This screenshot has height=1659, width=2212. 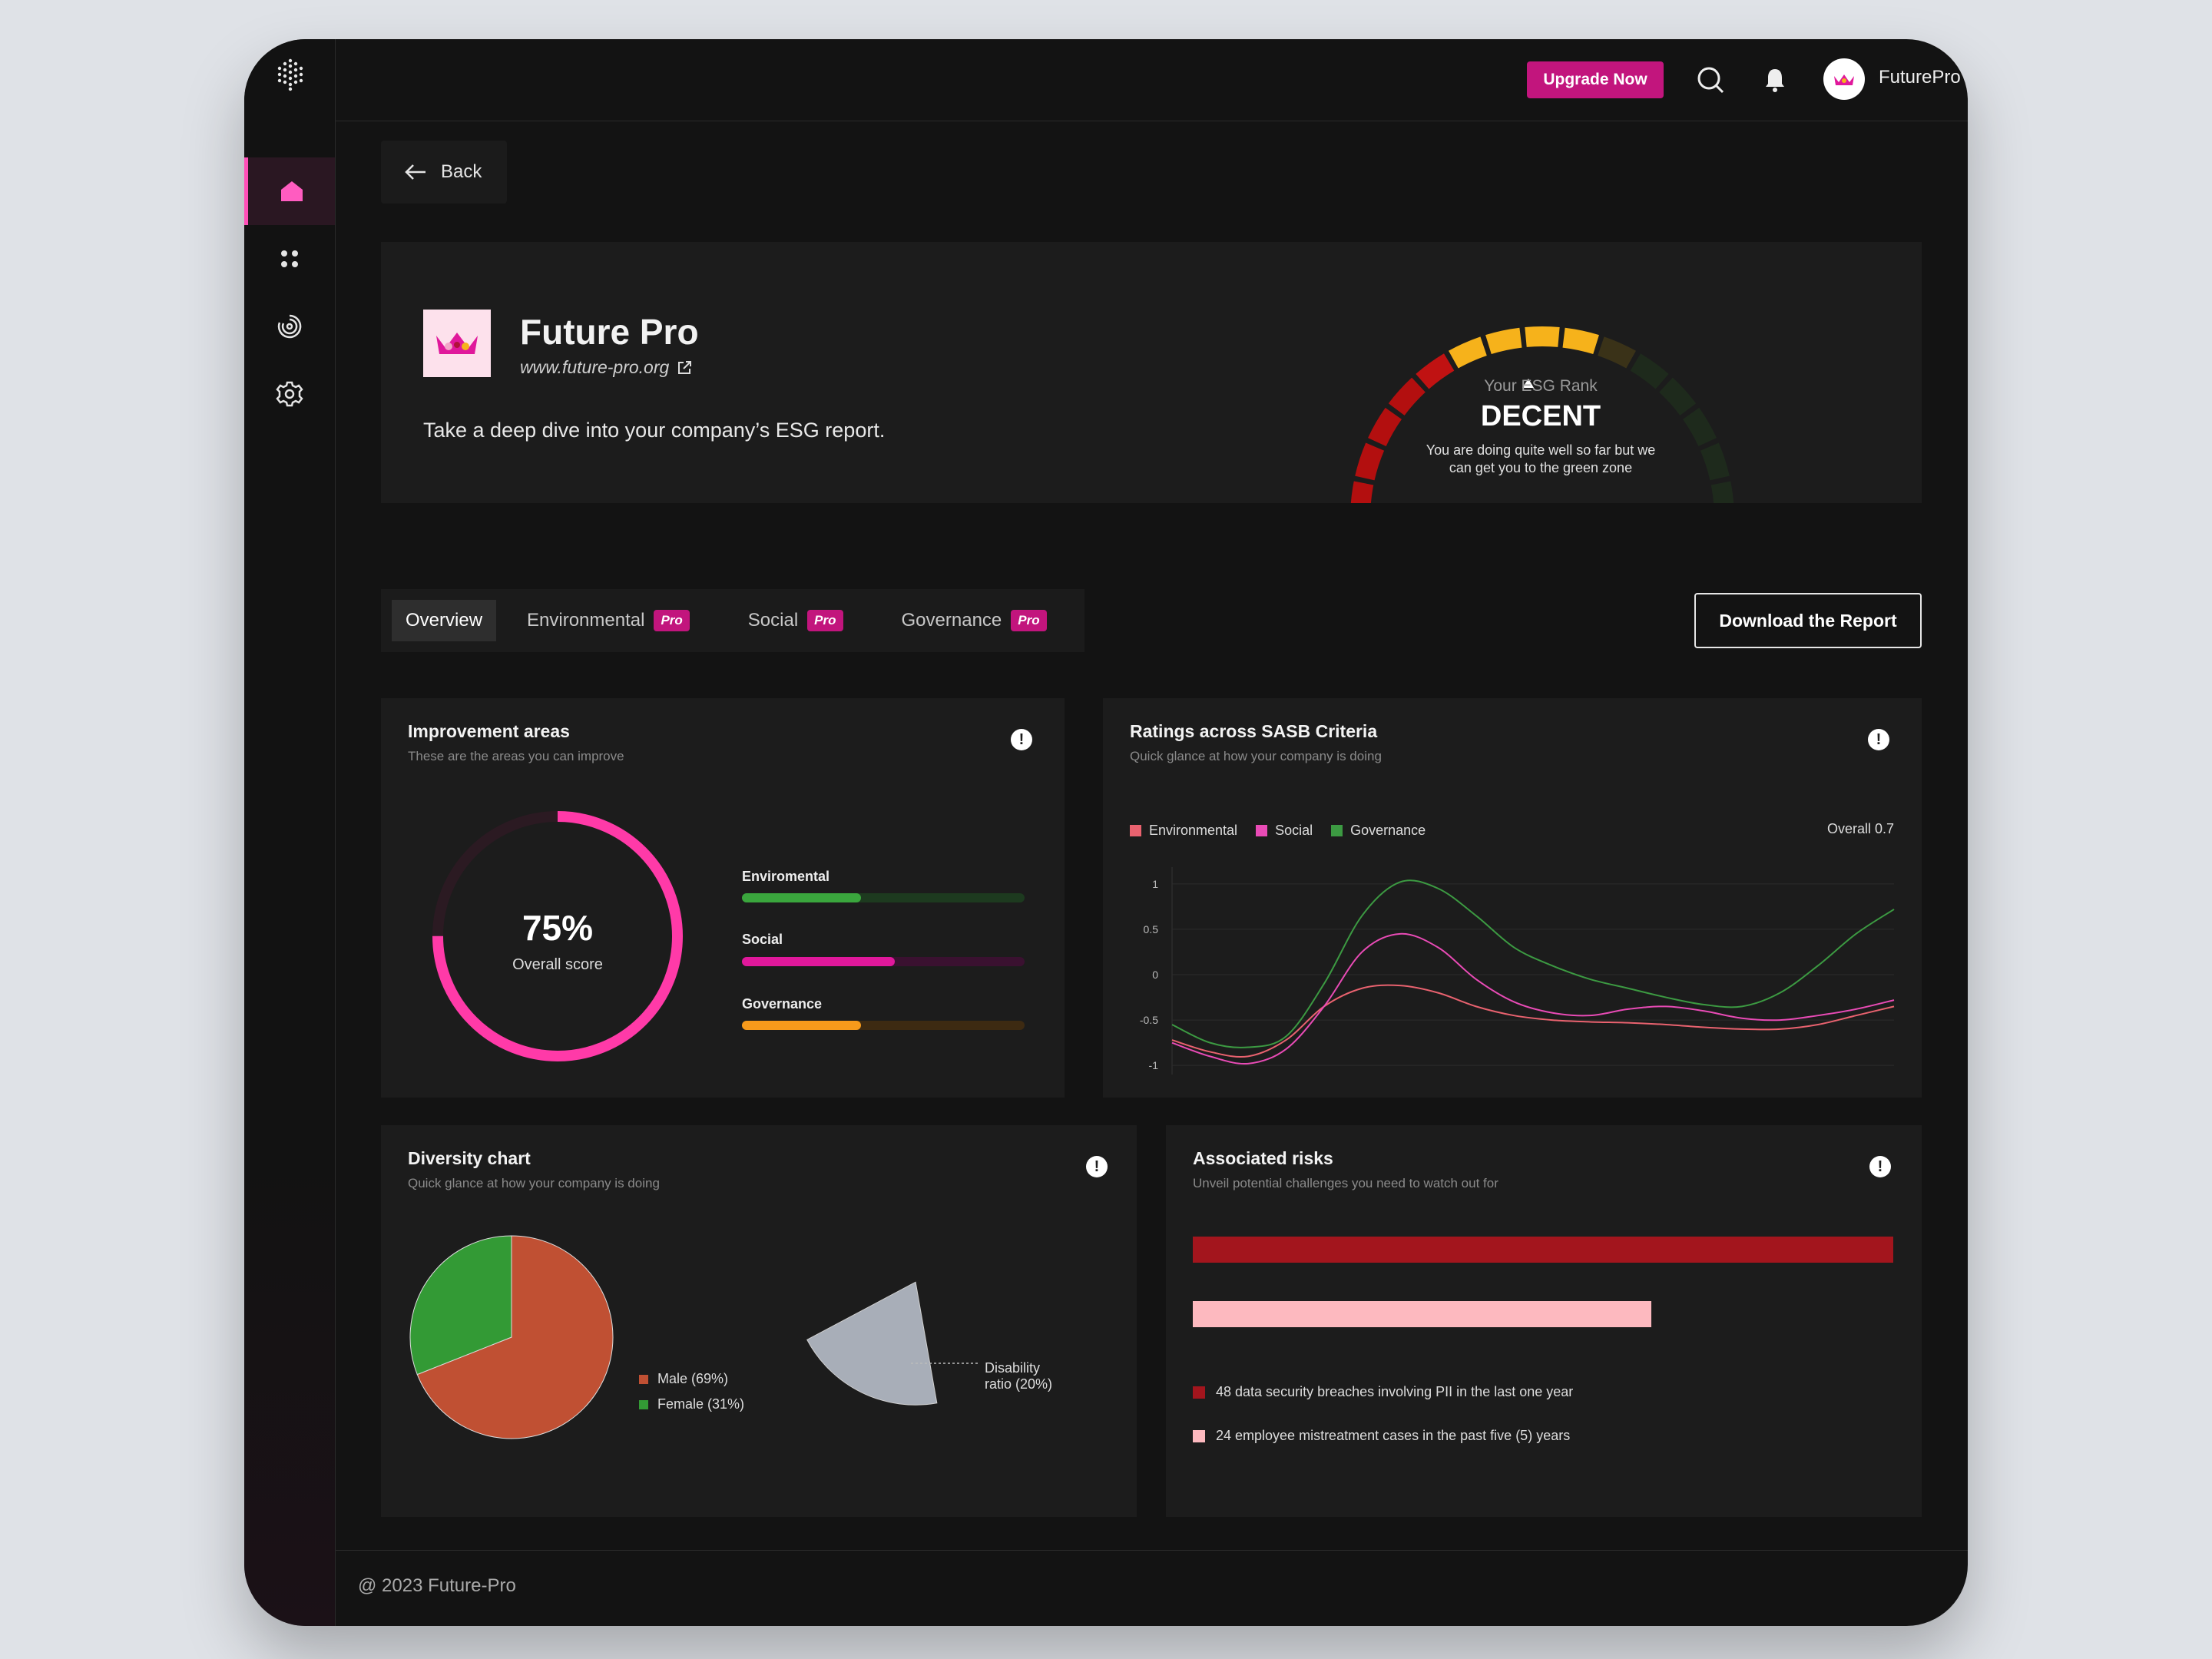 What do you see at coordinates (557, 964) in the screenshot?
I see `overall-score-label: Overall score` at bounding box center [557, 964].